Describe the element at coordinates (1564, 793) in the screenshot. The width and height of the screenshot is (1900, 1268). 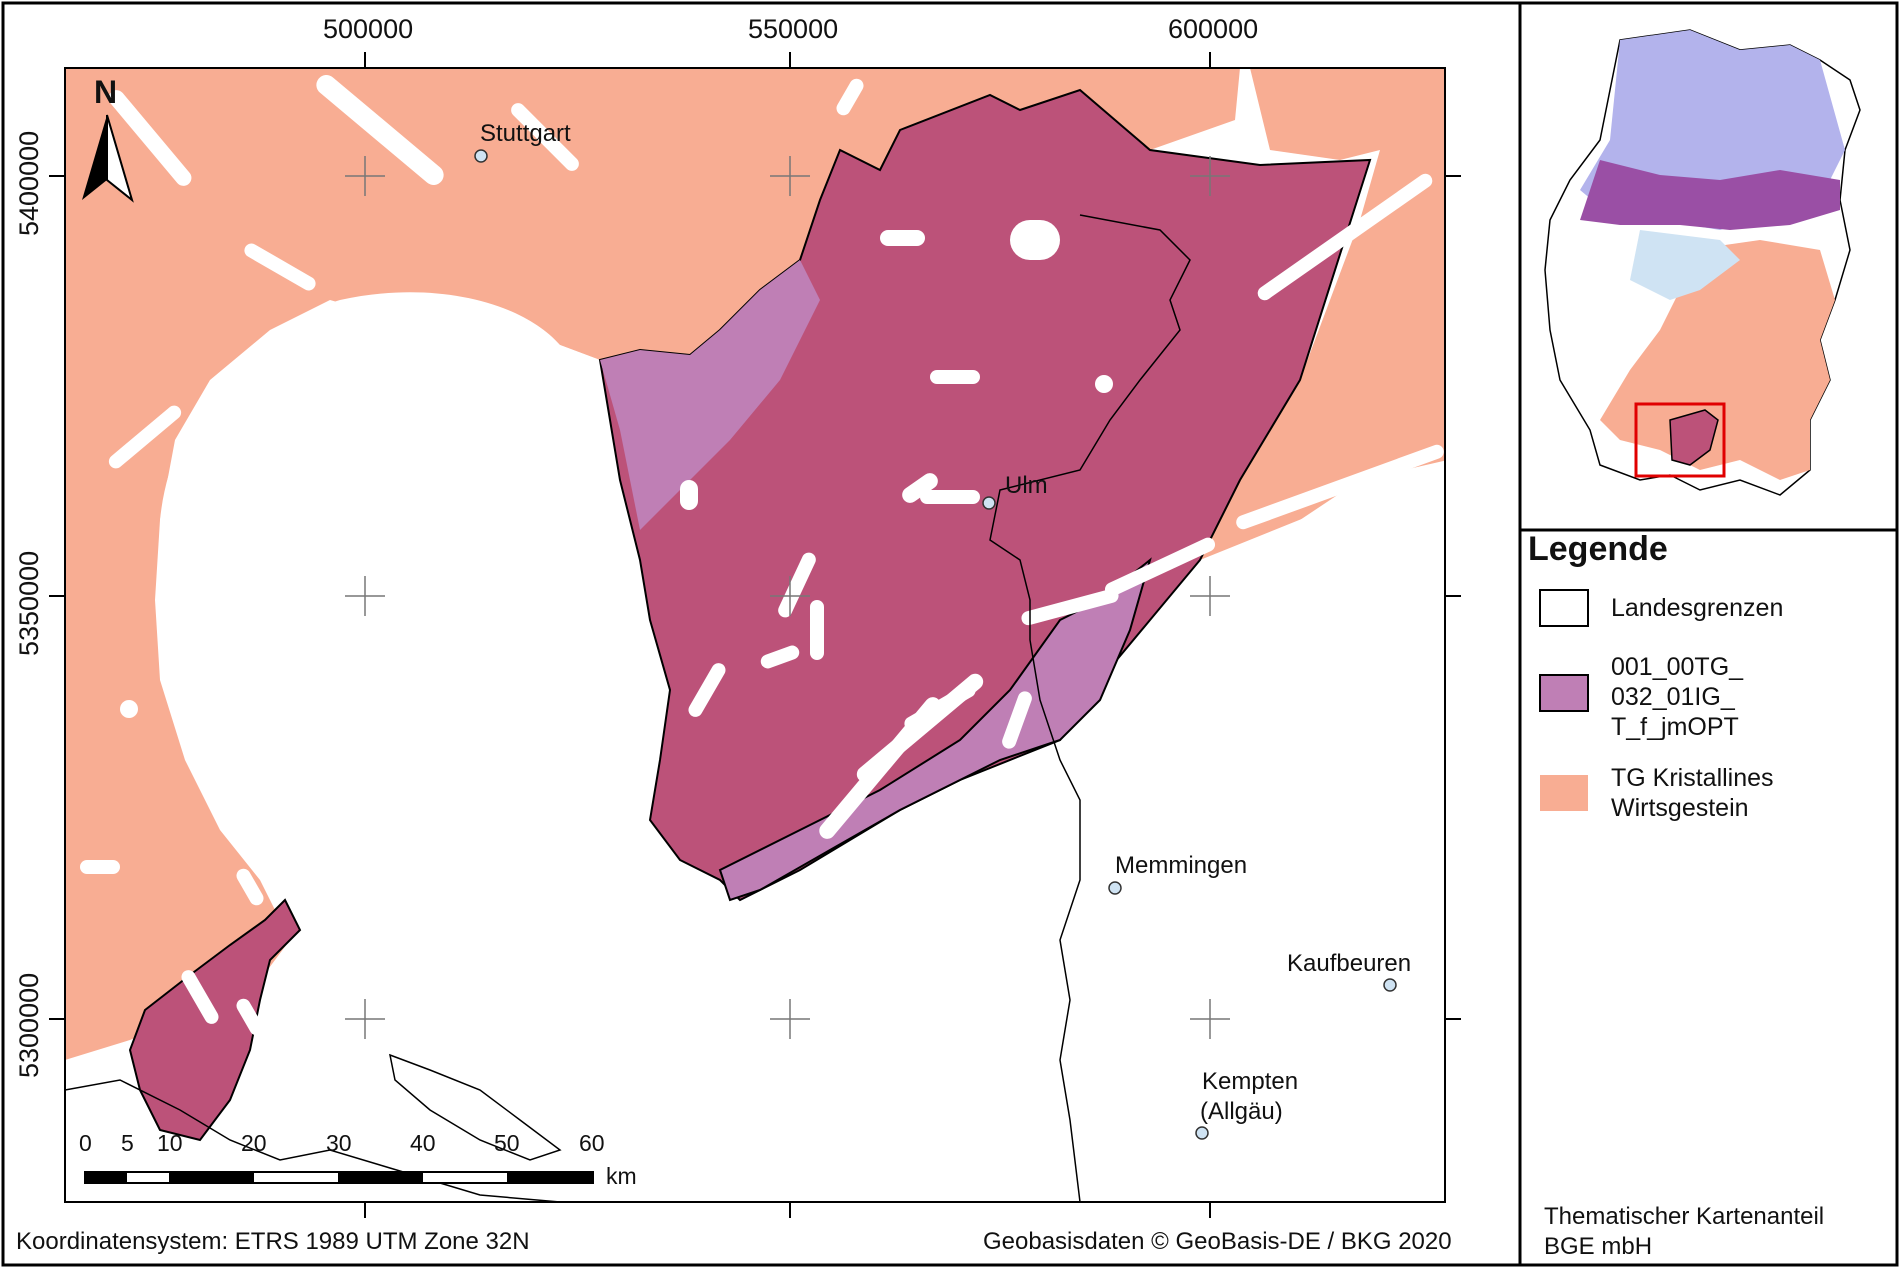
I see `legend-swatch-crystalline` at that location.